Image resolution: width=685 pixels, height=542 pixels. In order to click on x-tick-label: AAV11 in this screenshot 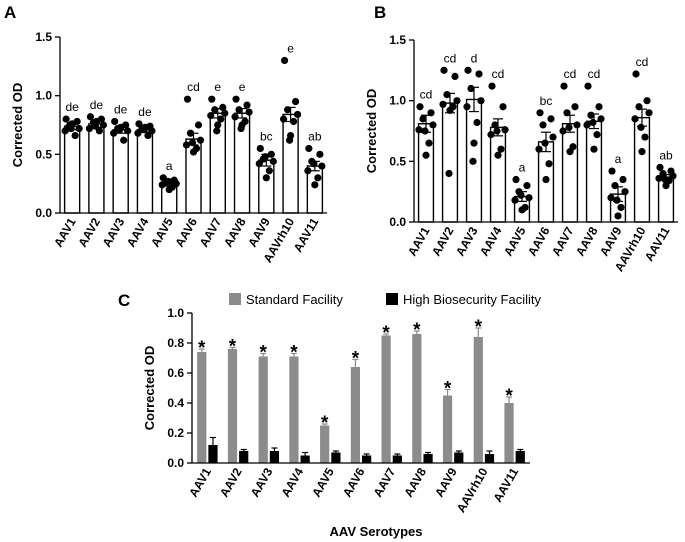, I will do `click(506, 484)`.